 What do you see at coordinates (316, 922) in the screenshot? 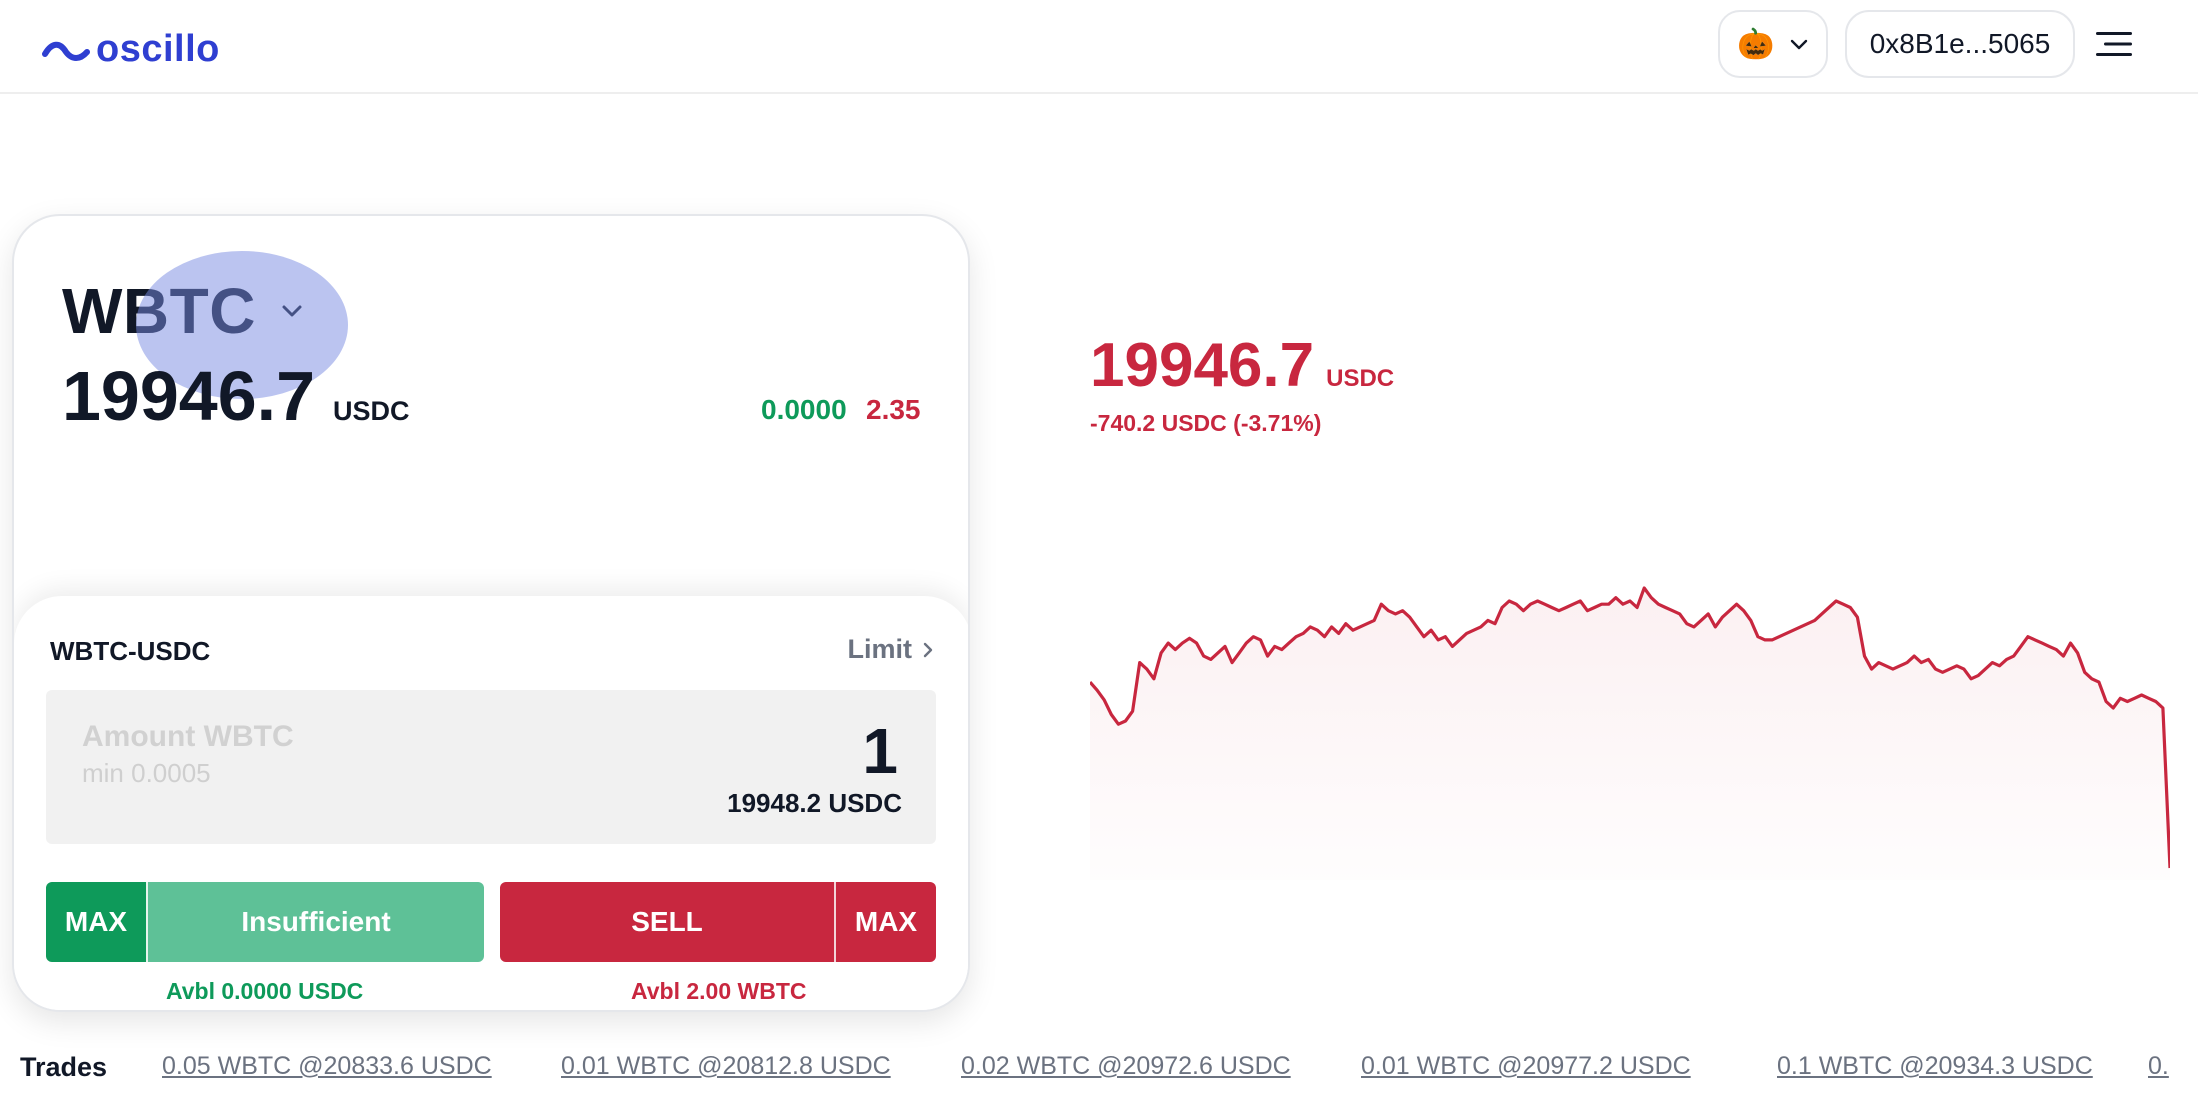
I see `buy-button: Insufficient` at bounding box center [316, 922].